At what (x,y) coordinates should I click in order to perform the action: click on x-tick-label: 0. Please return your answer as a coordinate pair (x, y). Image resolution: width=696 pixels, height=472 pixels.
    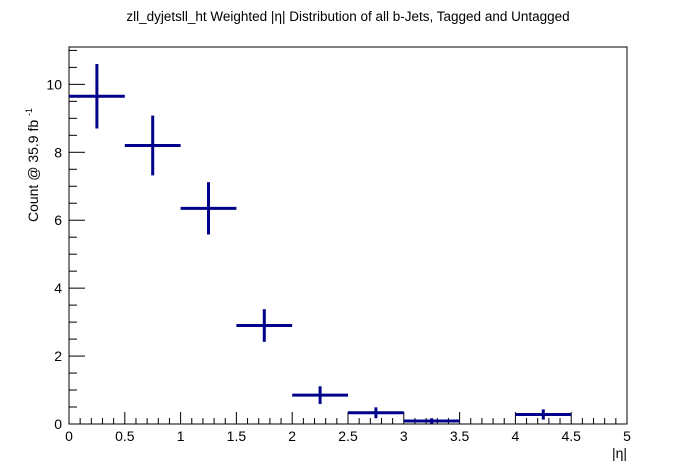
    Looking at the image, I should click on (69, 436).